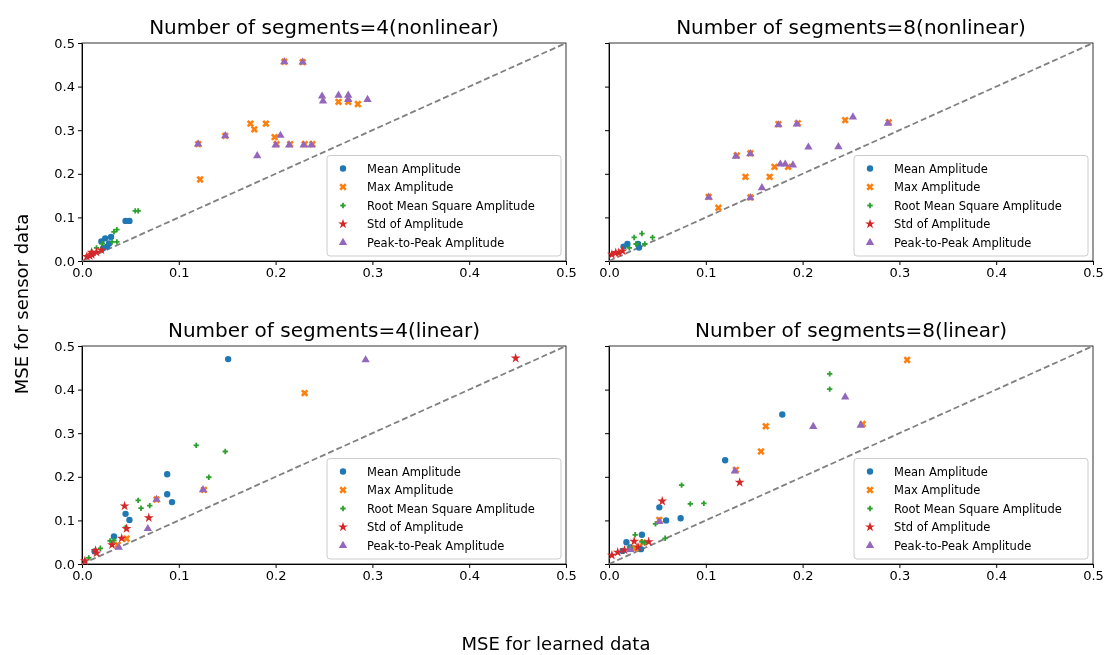 The image size is (1113, 655). I want to click on chart-title: Number of segments=4(nonlinear), so click(324, 27).